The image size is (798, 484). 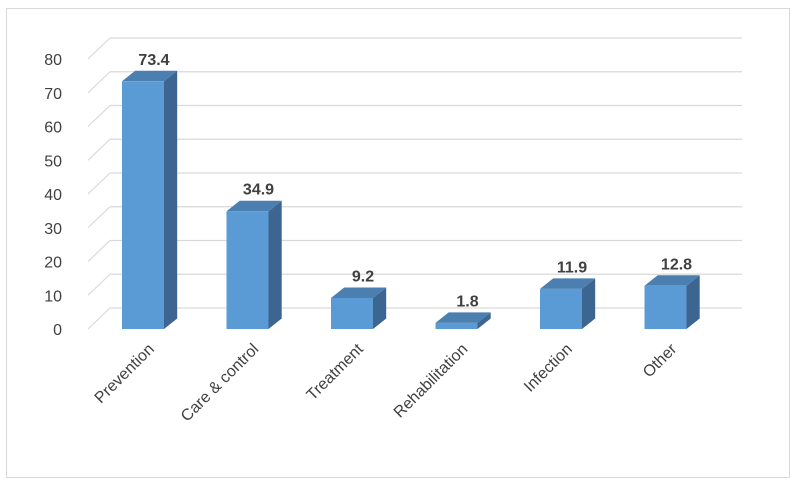 What do you see at coordinates (53, 263) in the screenshot?
I see `y-tick-label: 20` at bounding box center [53, 263].